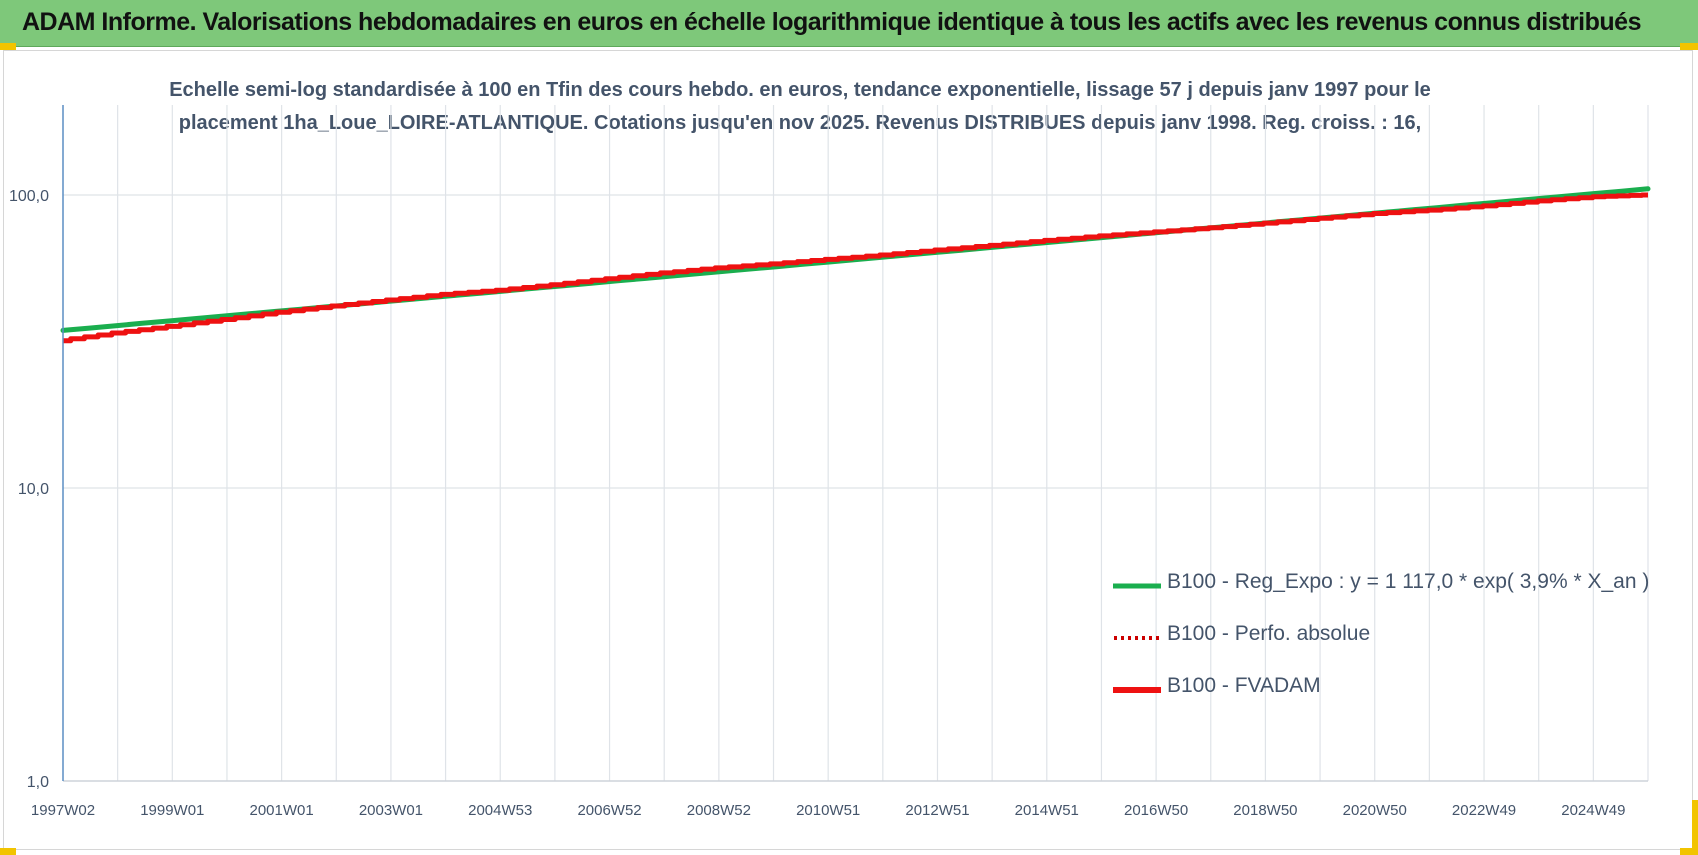 This screenshot has height=855, width=1698. Describe the element at coordinates (63, 810) in the screenshot. I see `x-tick-label: 1997W02` at that location.